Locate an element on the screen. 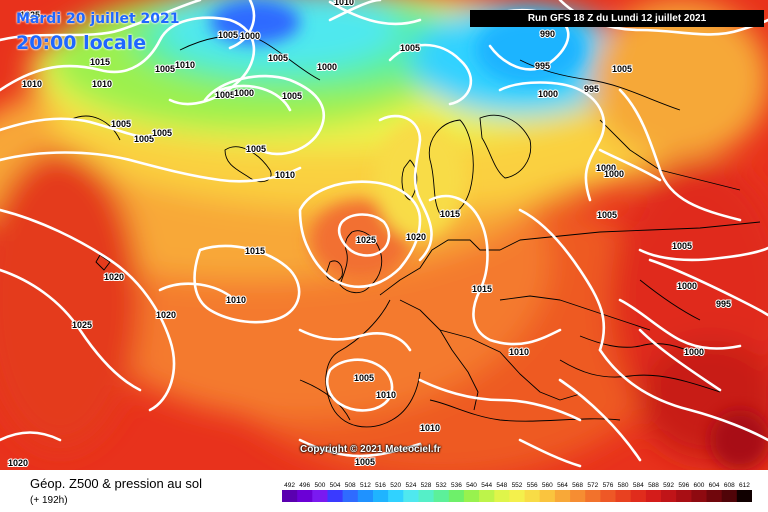 This screenshot has height=512, width=768. scale-tick-label: 516 is located at coordinates (380, 485).